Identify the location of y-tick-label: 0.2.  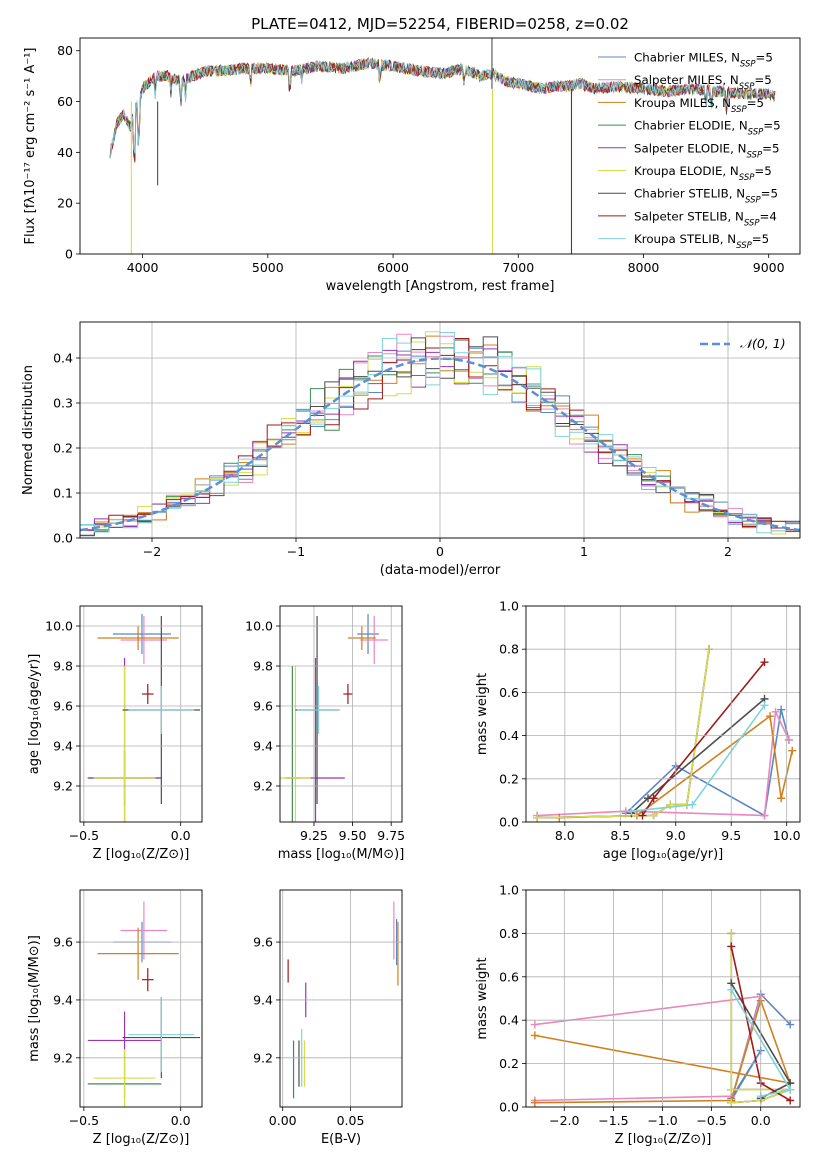
(63, 448).